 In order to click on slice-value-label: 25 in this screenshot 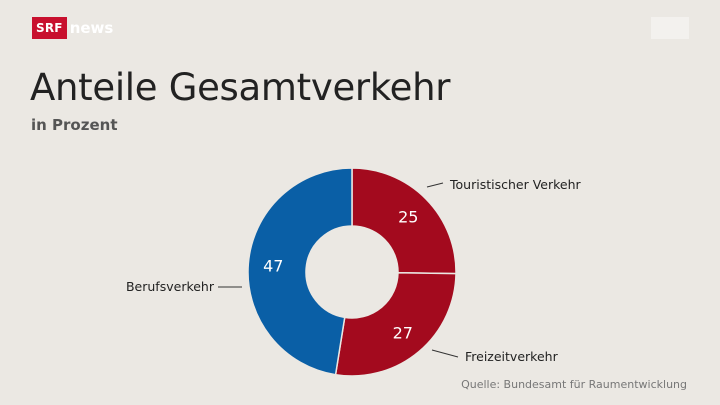, I will do `click(408, 217)`.